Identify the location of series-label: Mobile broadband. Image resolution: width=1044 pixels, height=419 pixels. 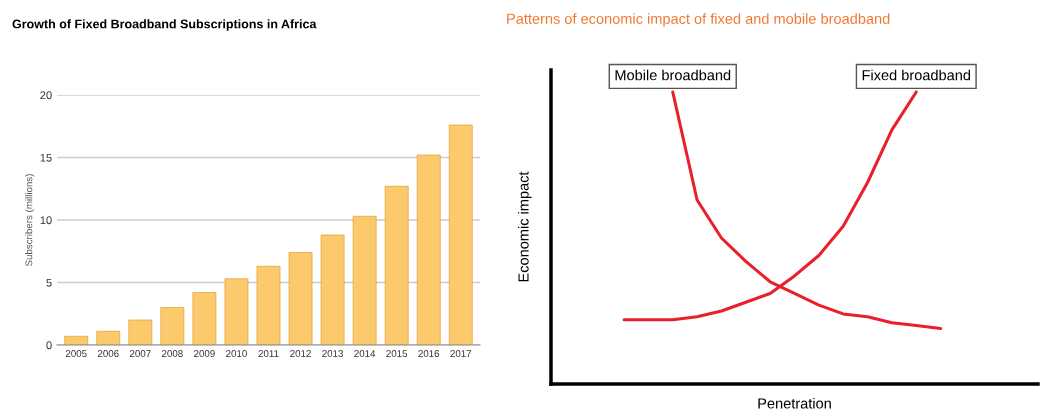
(673, 75).